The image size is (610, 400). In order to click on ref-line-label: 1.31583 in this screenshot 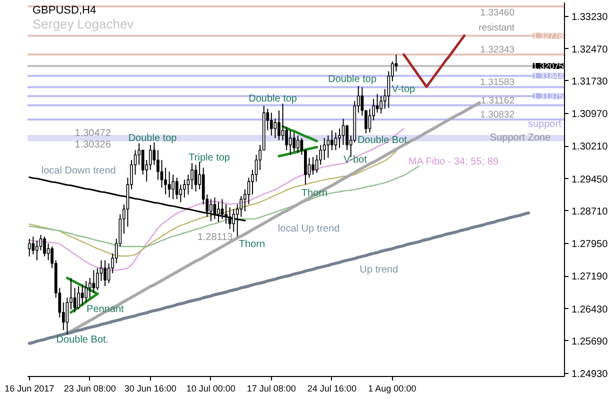, I will do `click(497, 82)`.